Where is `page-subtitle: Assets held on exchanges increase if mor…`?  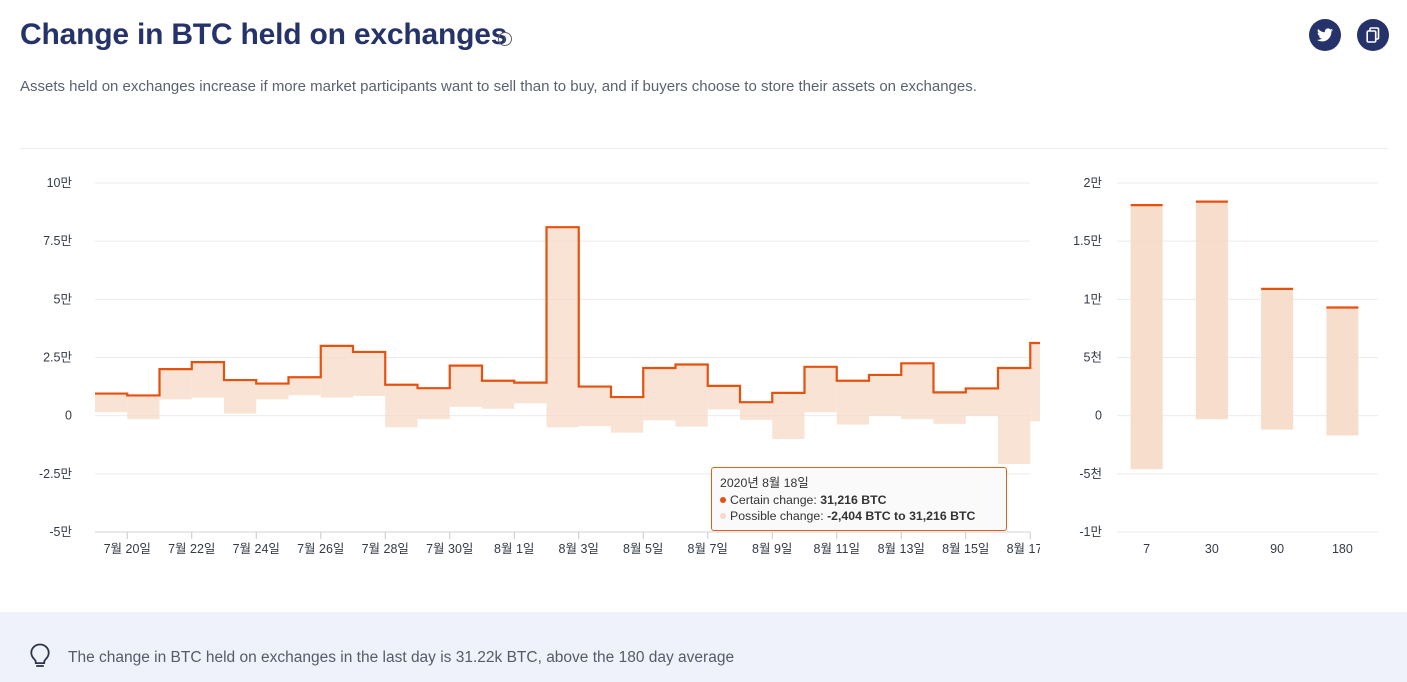 page-subtitle: Assets held on exchanges increase if mor… is located at coordinates (498, 86).